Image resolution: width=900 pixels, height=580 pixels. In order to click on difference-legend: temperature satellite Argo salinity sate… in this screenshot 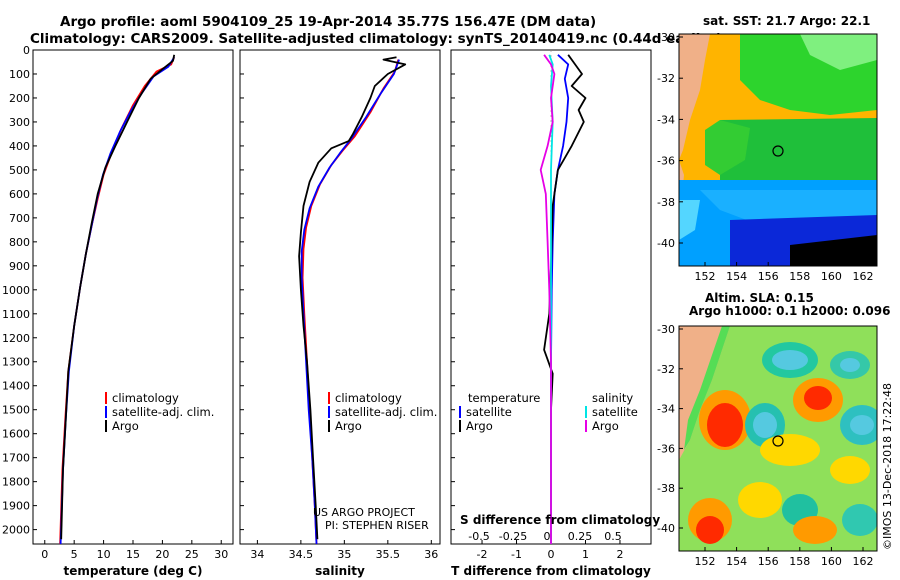, I will do `click(548, 412)`.